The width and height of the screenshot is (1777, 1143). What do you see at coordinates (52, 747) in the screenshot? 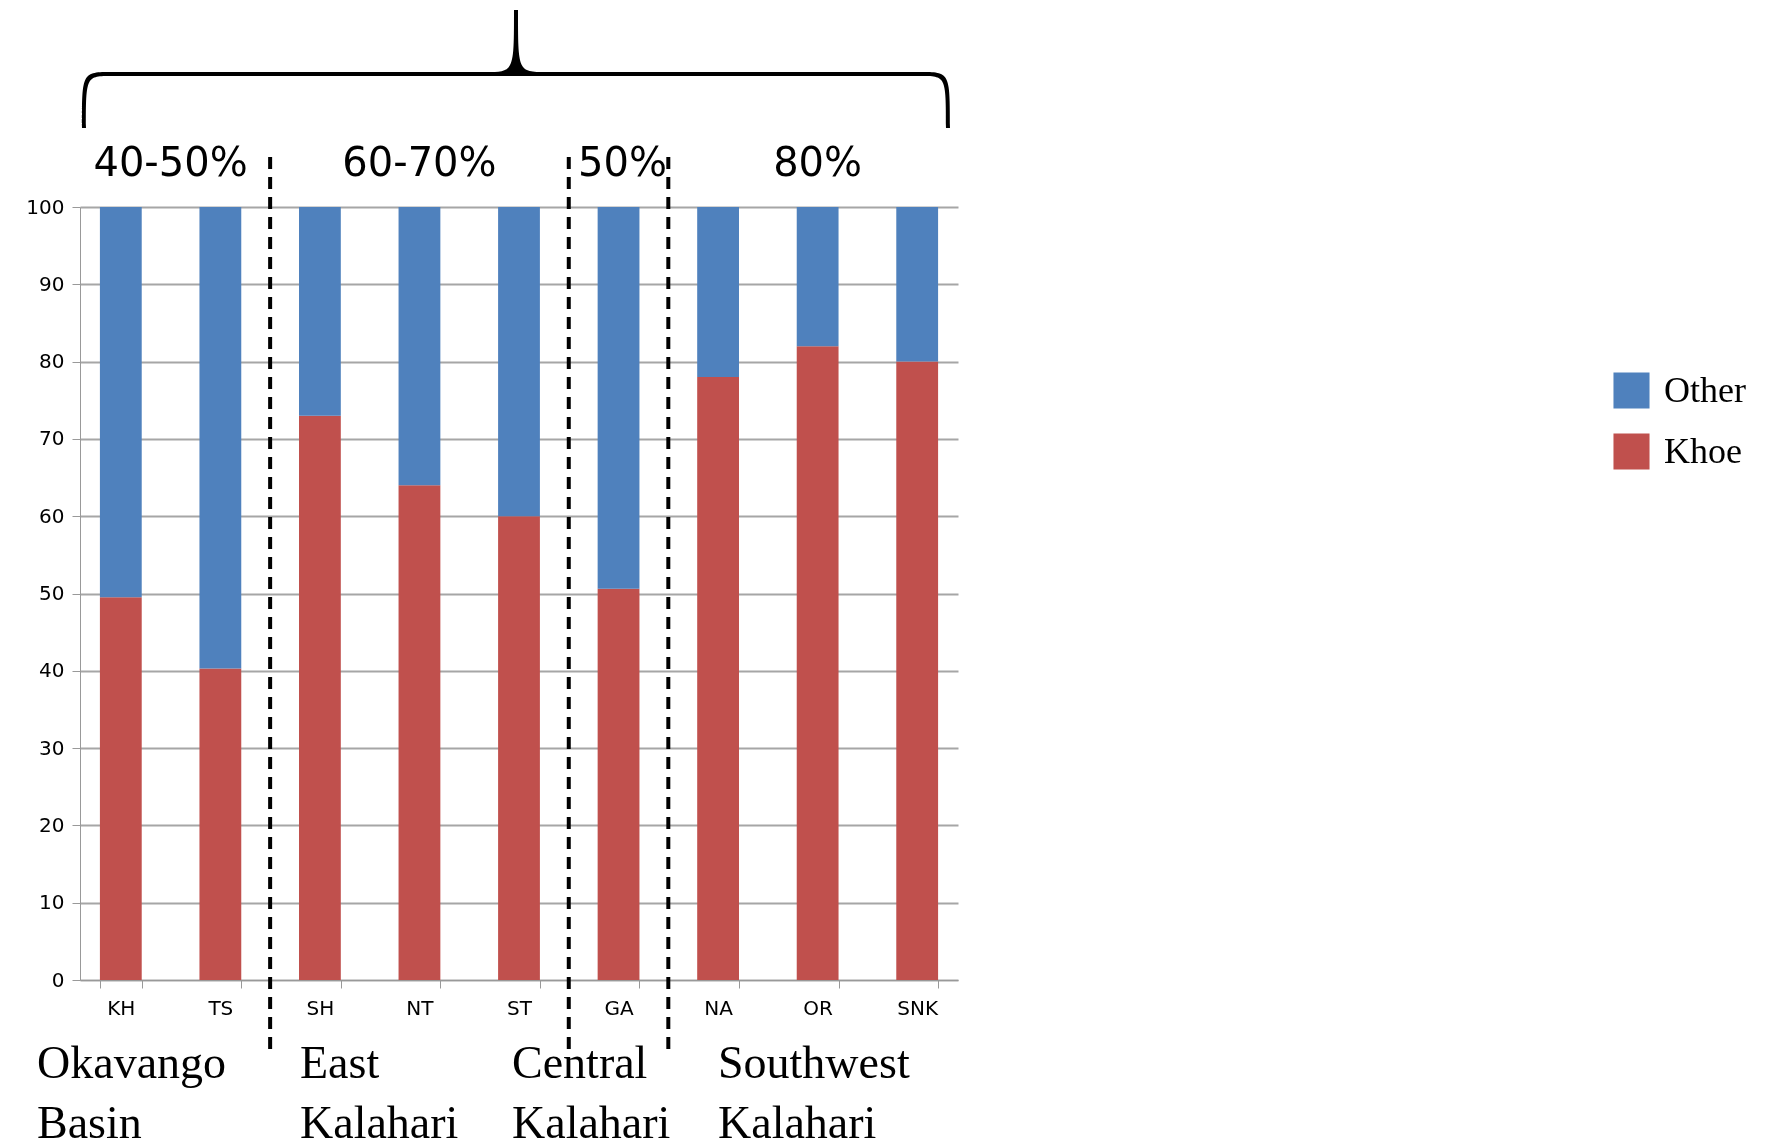
I see `y-tick-label: 30` at bounding box center [52, 747].